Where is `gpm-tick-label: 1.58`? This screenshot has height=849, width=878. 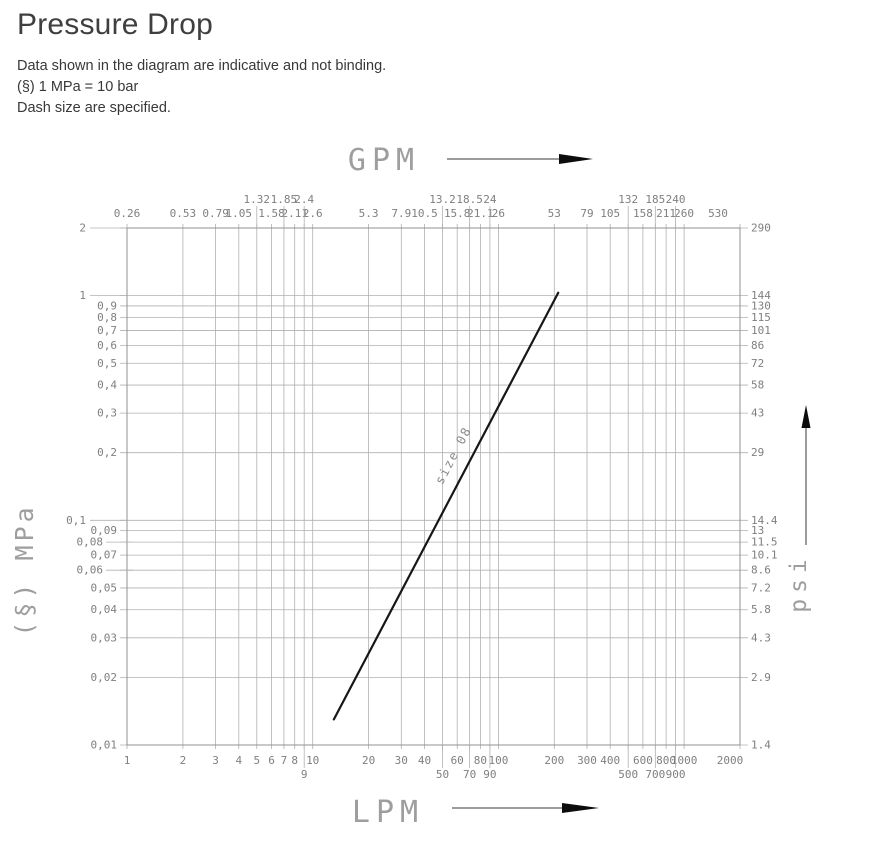
gpm-tick-label: 1.58 is located at coordinates (271, 213).